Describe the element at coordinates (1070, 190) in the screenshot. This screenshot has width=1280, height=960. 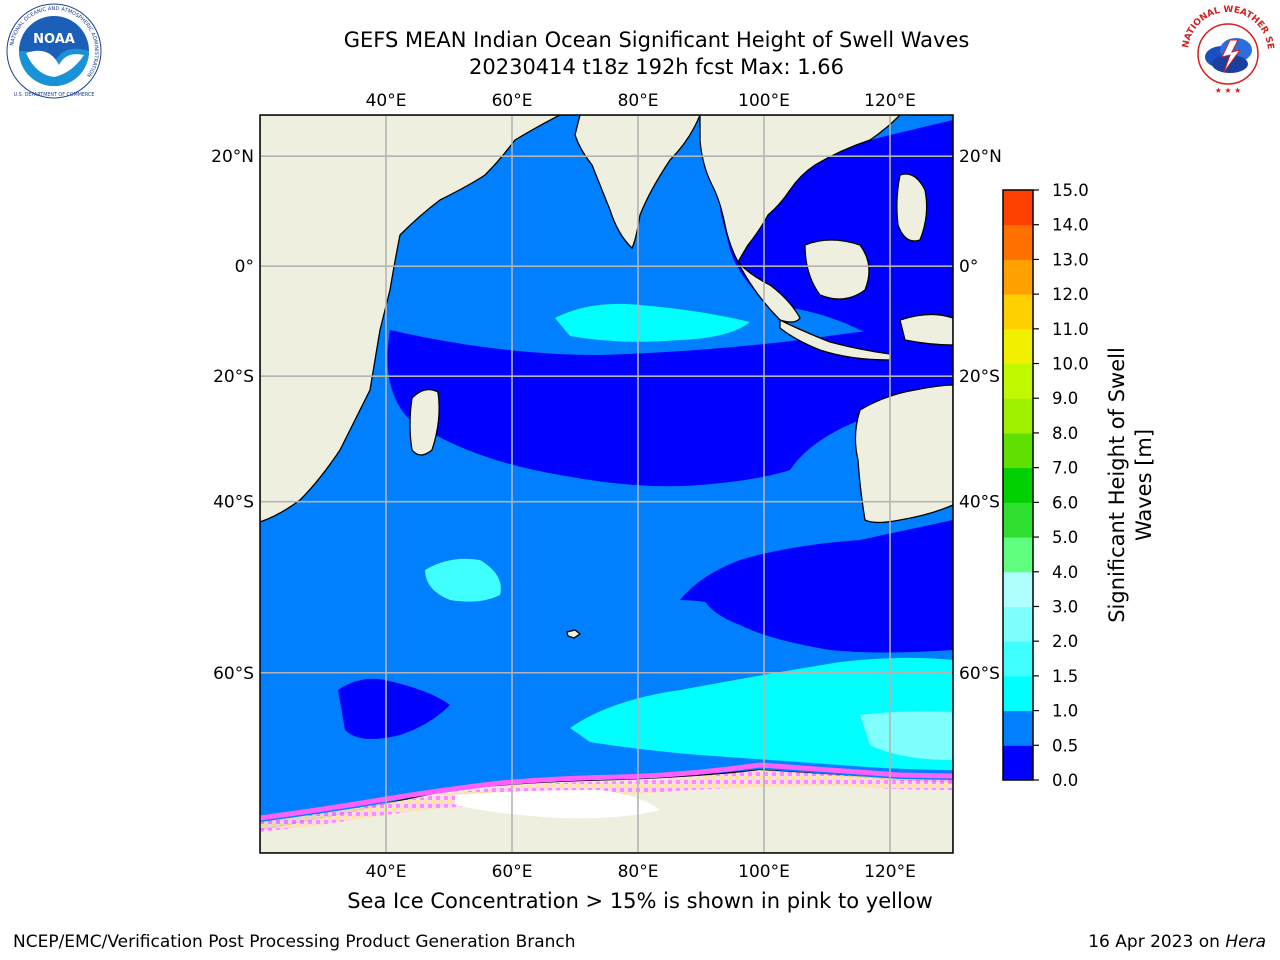
I see `colorbar-tick-label: 15.0` at that location.